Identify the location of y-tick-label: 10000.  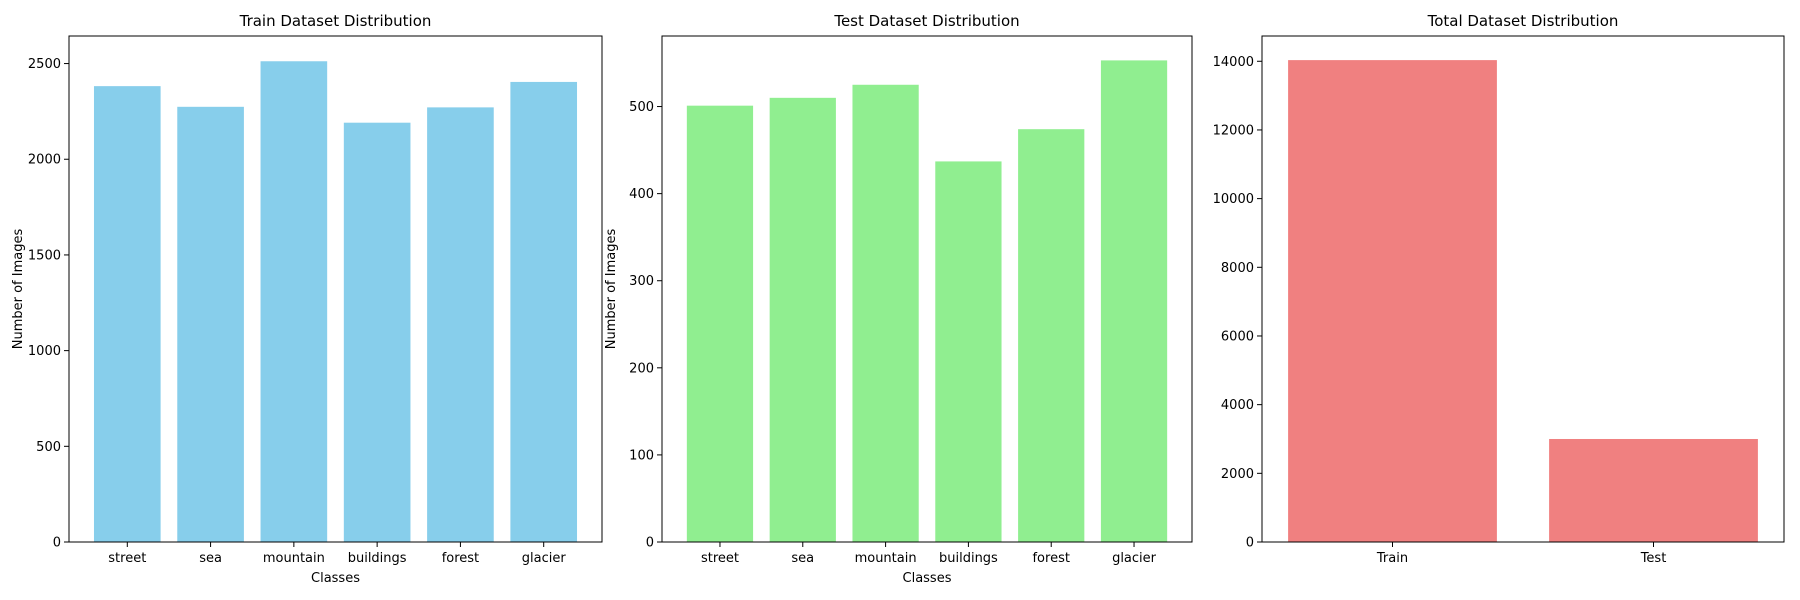
(1233, 199).